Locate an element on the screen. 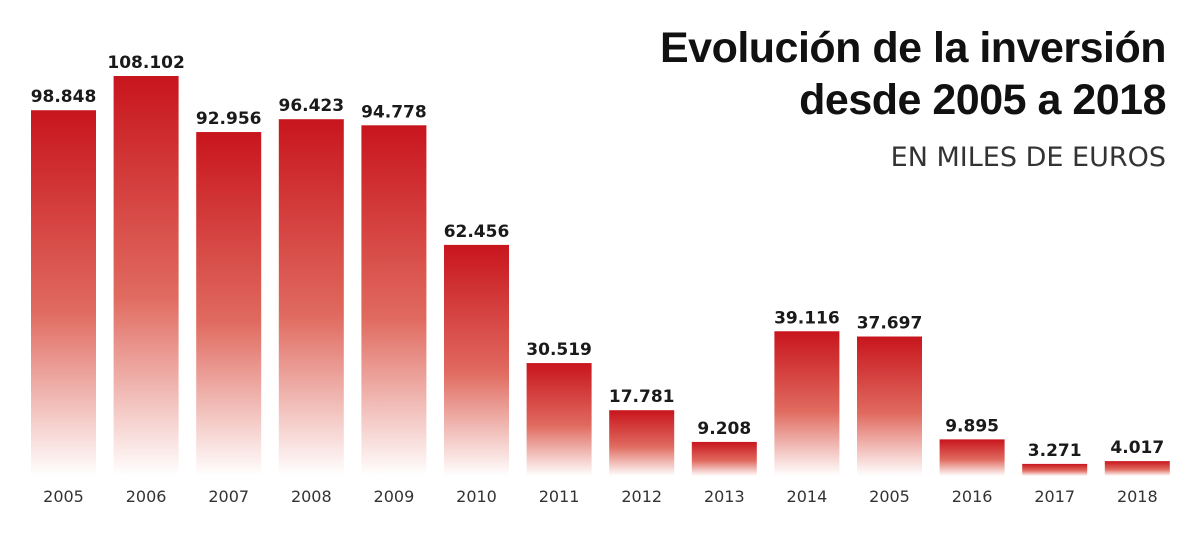  x-tick-label: 2013 is located at coordinates (724, 496).